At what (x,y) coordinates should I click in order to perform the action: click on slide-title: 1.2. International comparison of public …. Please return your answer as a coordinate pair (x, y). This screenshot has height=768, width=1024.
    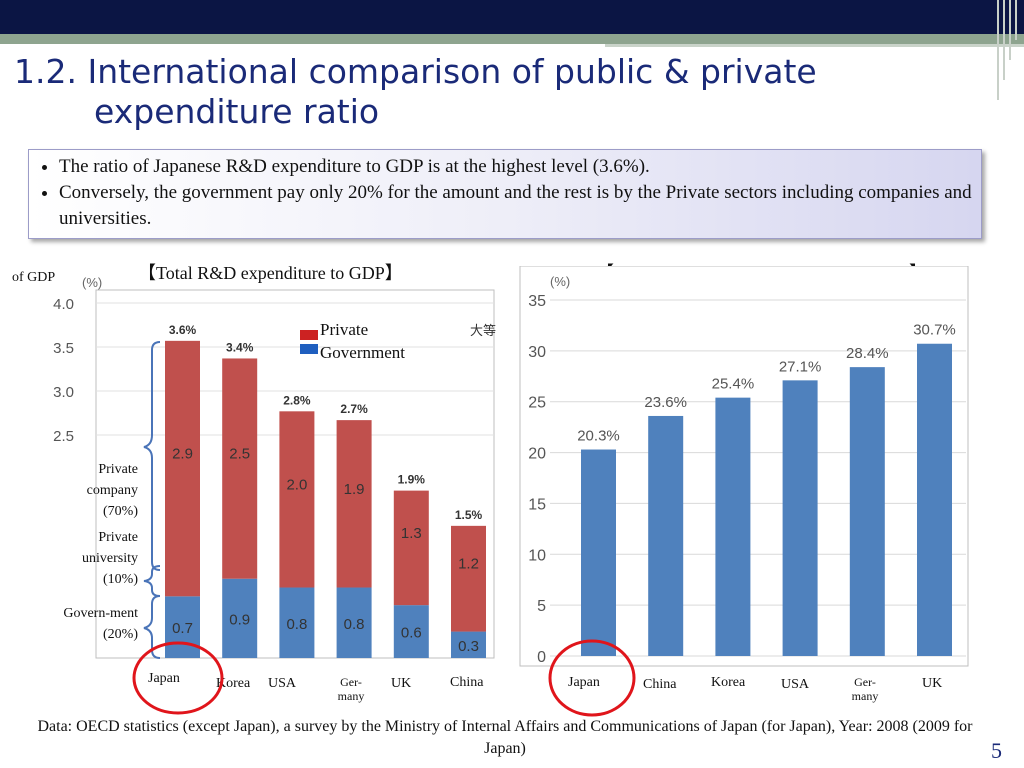
    Looking at the image, I should click on (454, 92).